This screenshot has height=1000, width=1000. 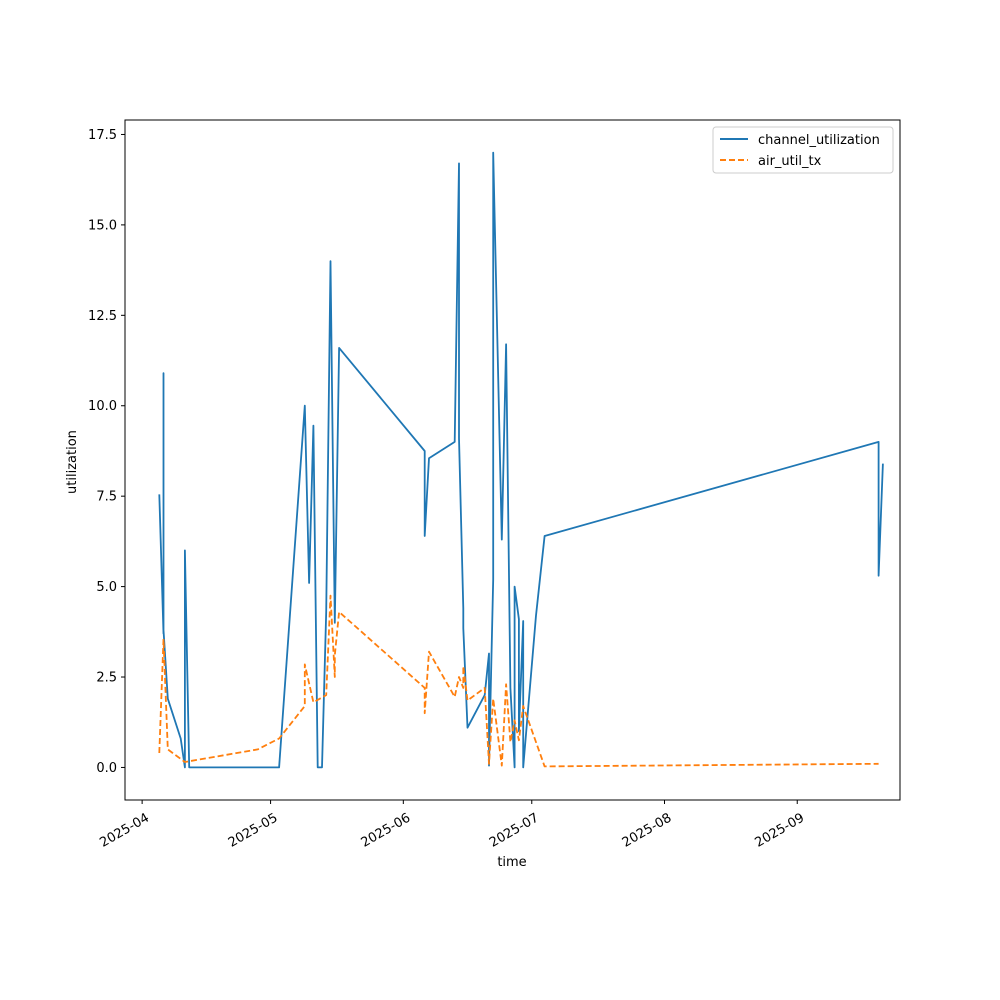 What do you see at coordinates (106, 587) in the screenshot?
I see `y-tick-label: 5.0` at bounding box center [106, 587].